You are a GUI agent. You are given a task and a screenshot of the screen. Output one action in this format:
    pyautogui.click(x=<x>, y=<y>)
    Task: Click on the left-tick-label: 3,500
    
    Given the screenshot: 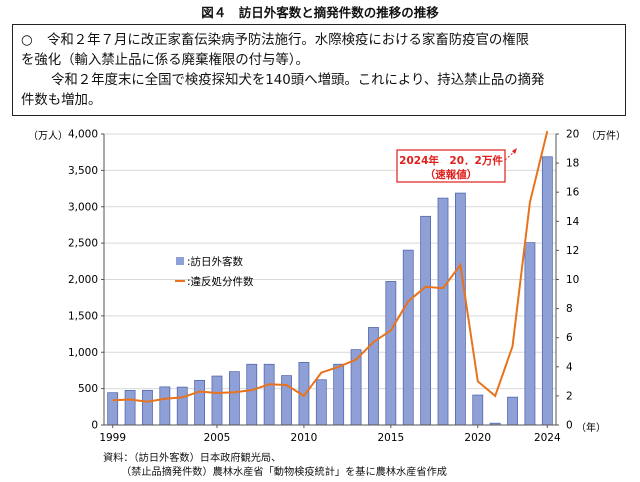 What is the action you would take?
    pyautogui.click(x=83, y=171)
    